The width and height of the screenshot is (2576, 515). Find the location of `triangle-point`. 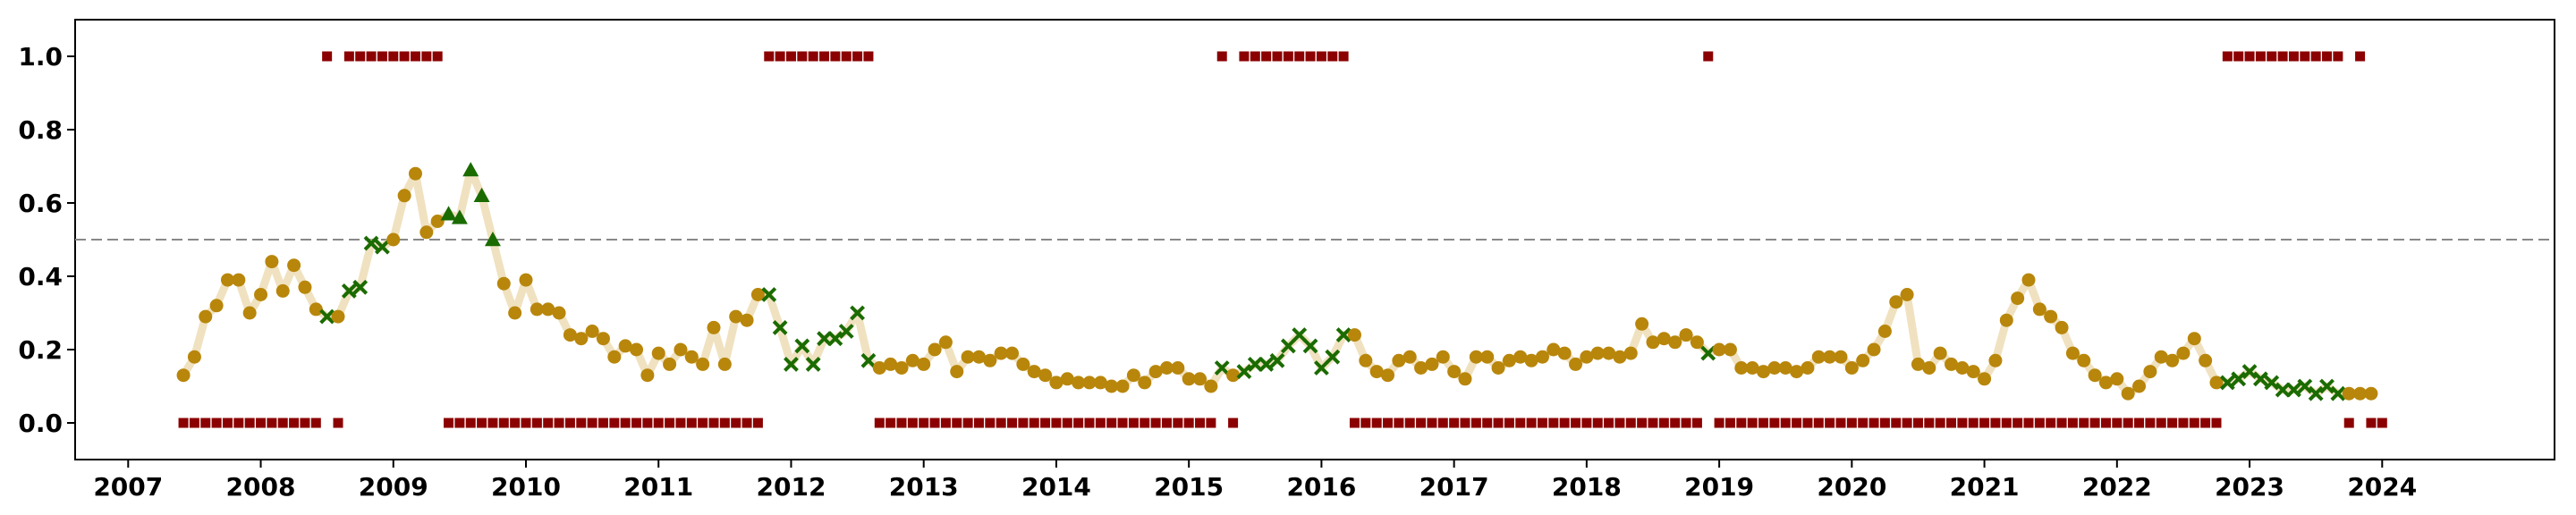

triangle-point is located at coordinates (448, 213).